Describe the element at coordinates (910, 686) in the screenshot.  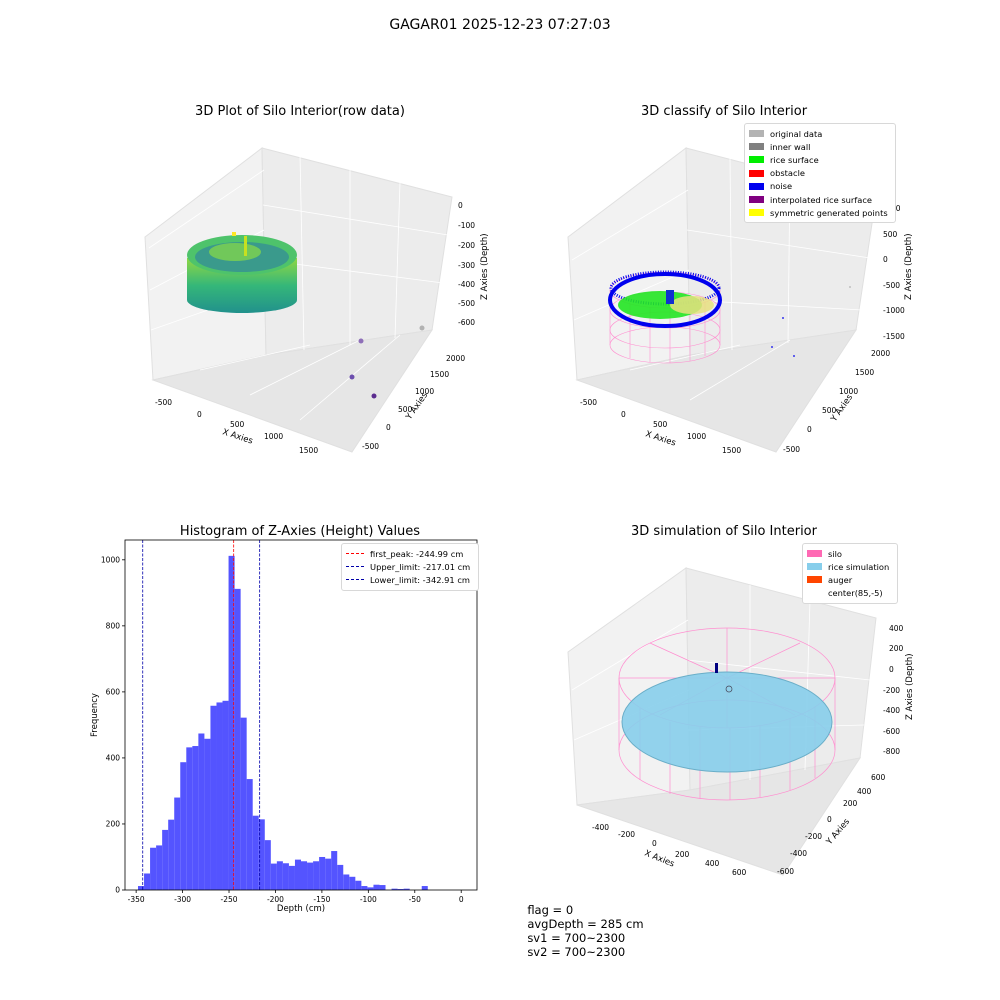
I see `panel4-z-label: Z Axies (Depth)` at that location.